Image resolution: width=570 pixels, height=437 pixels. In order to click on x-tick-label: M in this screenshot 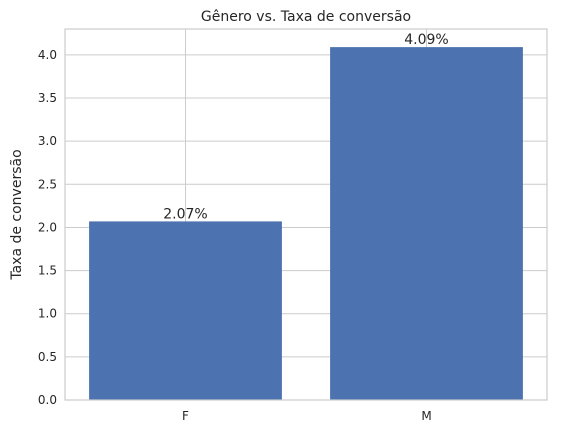, I will do `click(426, 416)`.